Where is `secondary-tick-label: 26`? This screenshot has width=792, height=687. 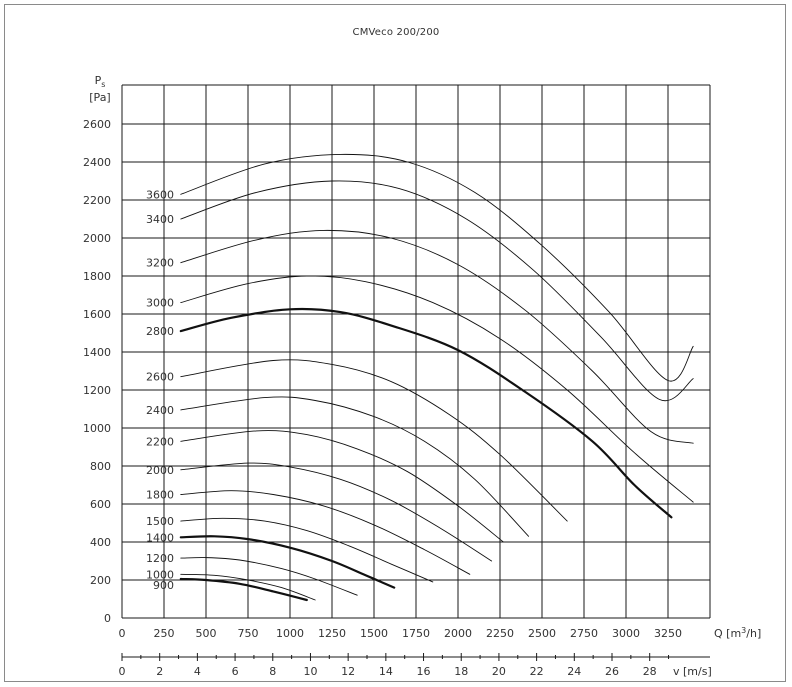
secondary-tick-label: 26 is located at coordinates (612, 671).